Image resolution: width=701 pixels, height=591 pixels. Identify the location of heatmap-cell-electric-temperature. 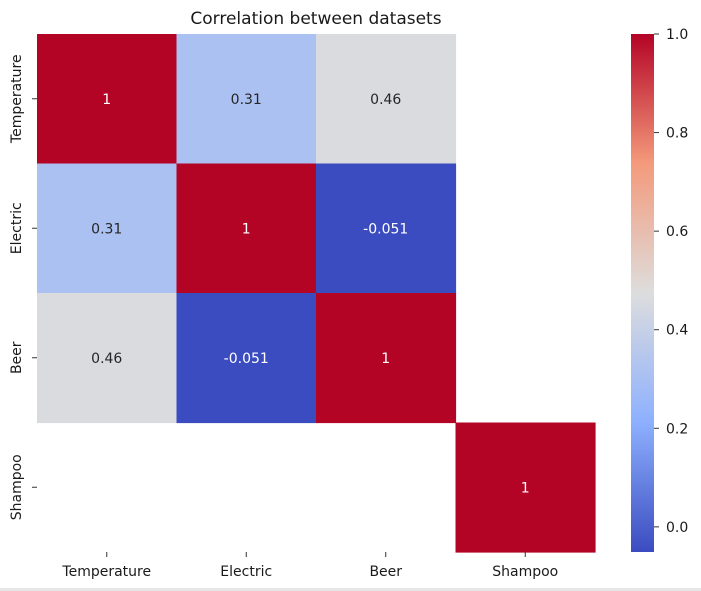
(107, 228).